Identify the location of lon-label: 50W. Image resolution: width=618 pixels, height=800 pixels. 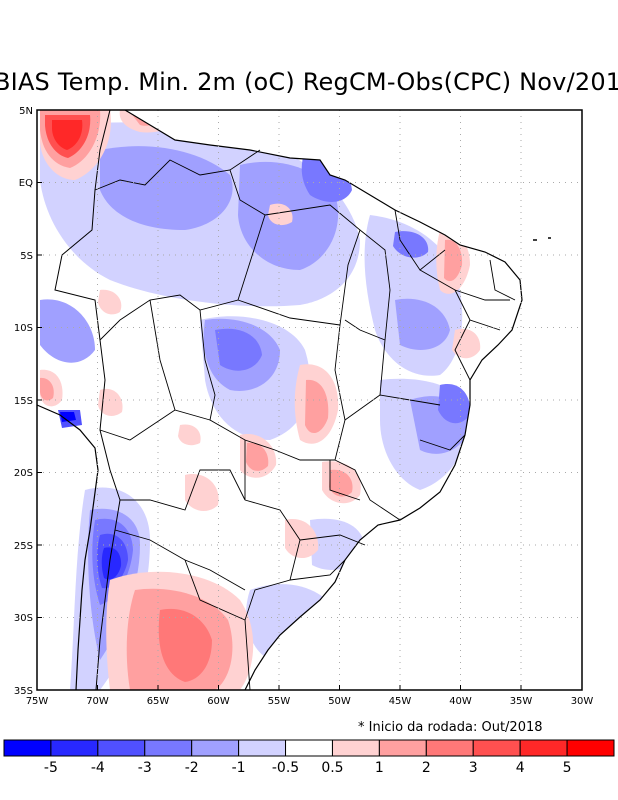
(339, 701).